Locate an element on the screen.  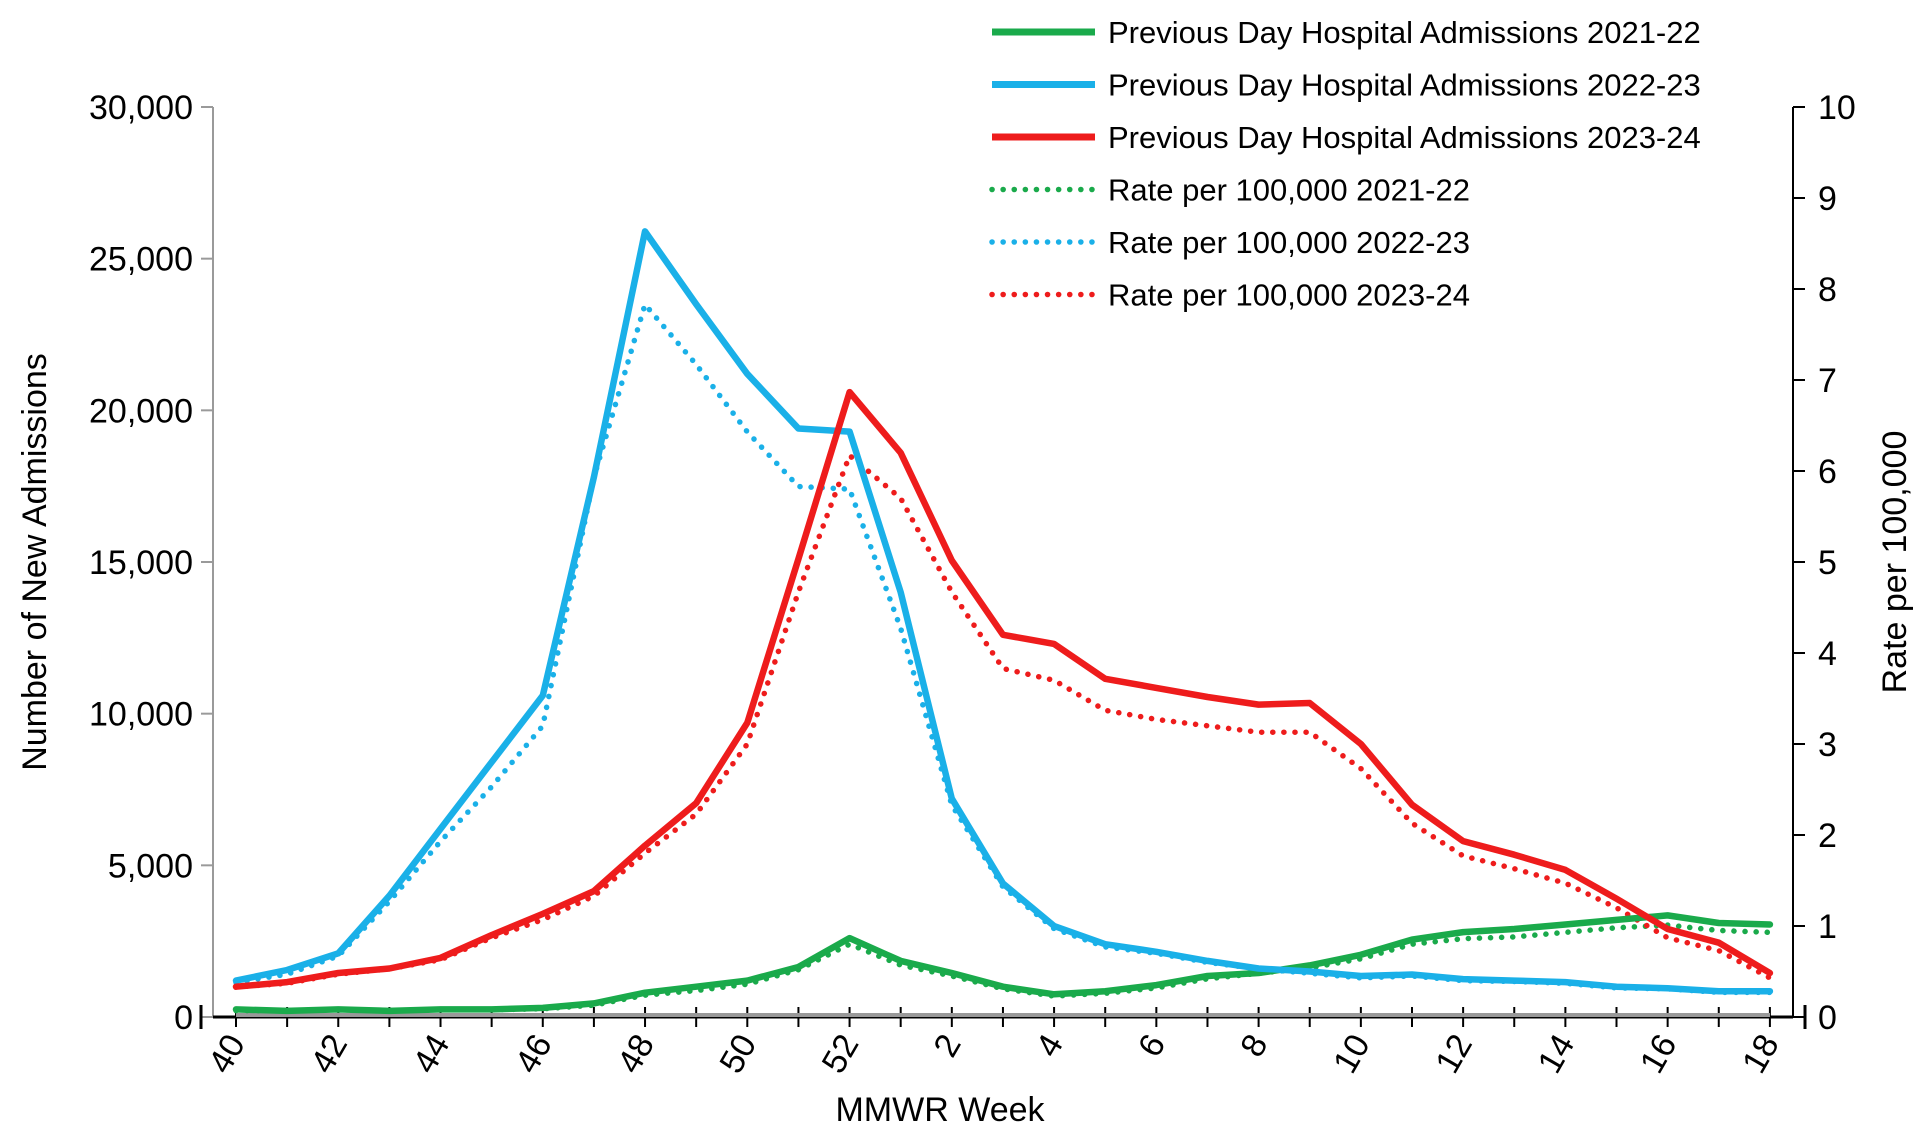
x-tick-label: 6 is located at coordinates (1152, 1045).